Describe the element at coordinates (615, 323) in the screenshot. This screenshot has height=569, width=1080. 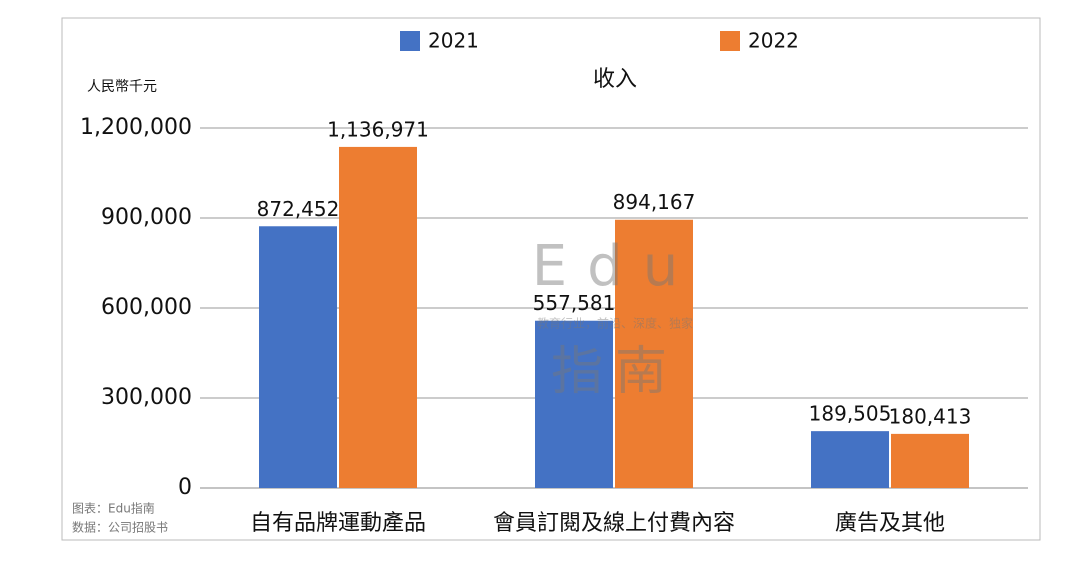
I see `watermark-text: 教育行业，前沿、深度、独家` at that location.